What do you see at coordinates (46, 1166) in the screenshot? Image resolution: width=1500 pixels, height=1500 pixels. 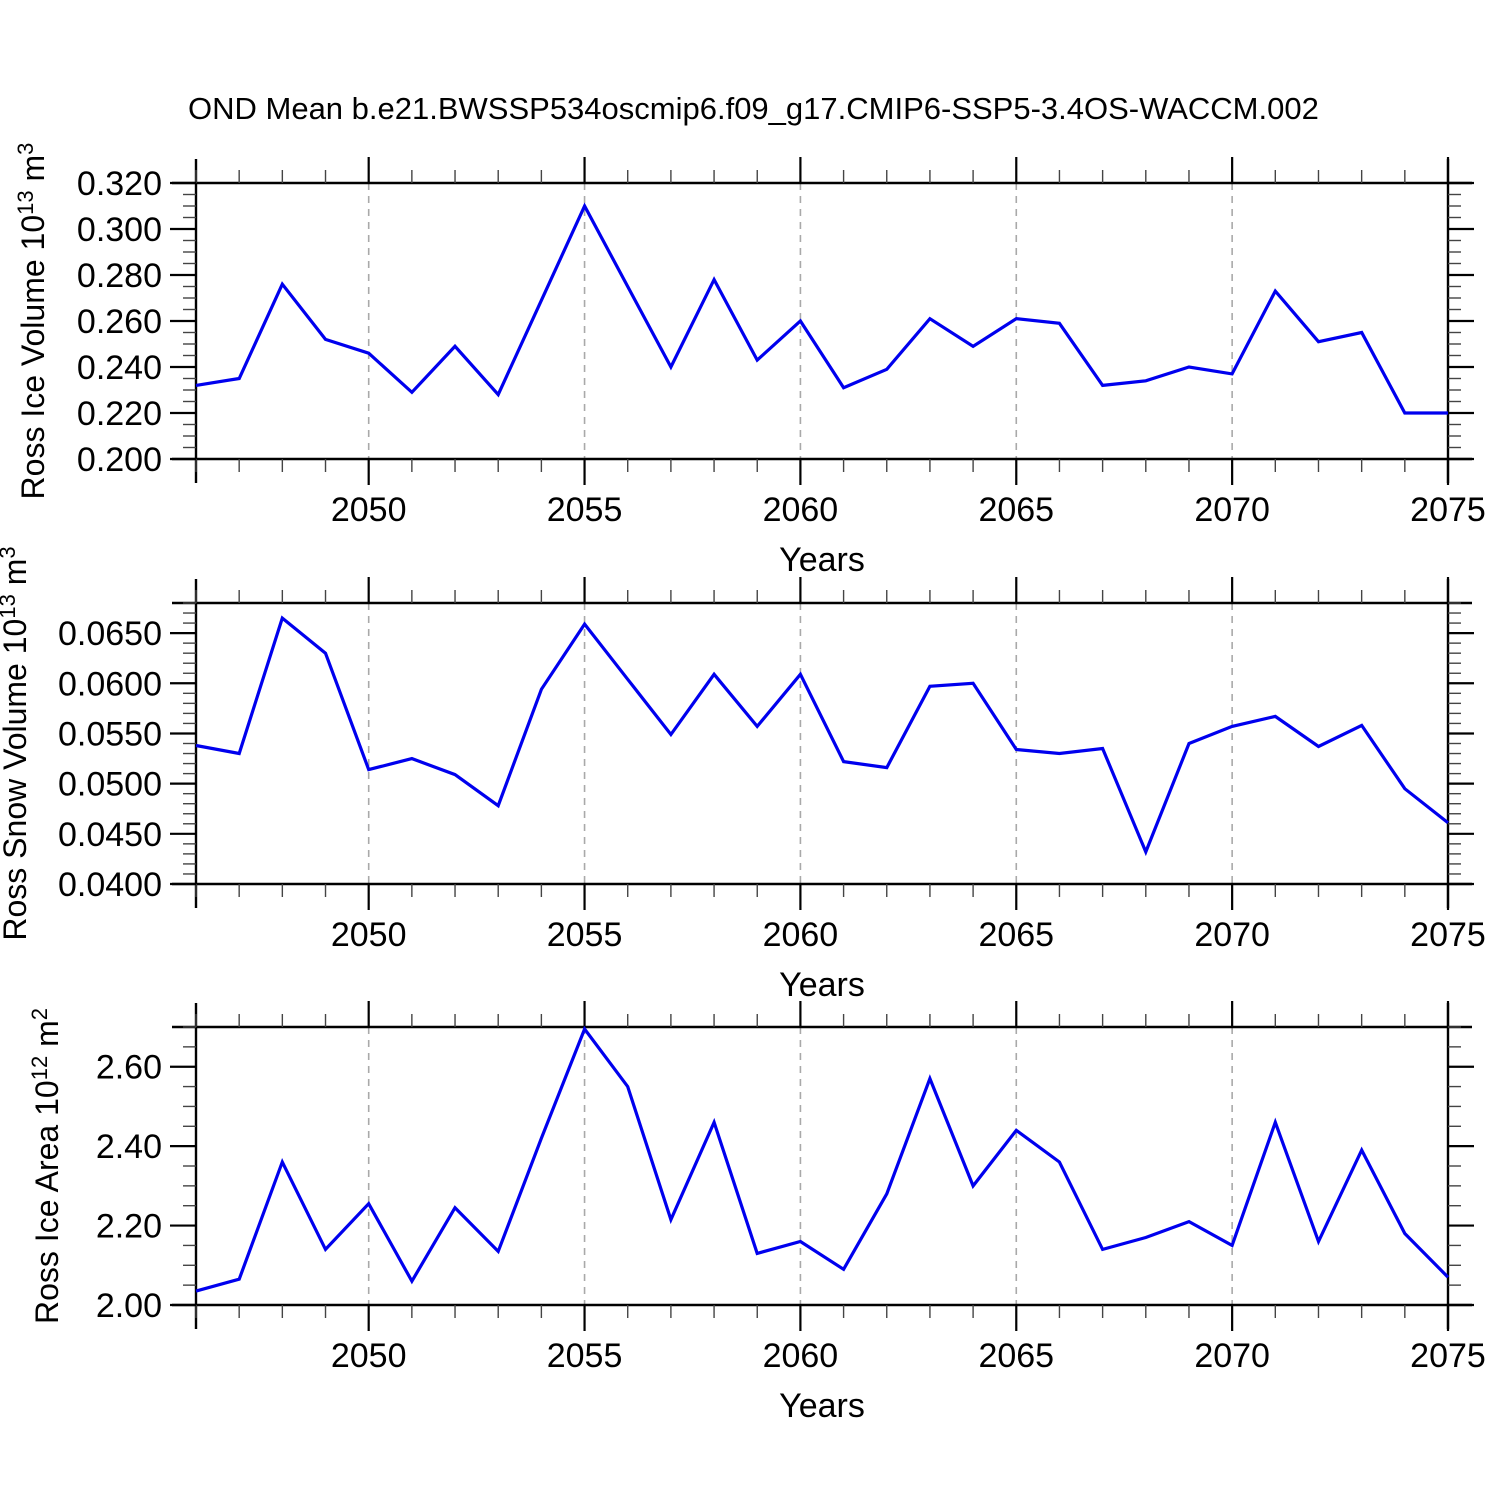 I see `y-axis-title: Ross Ice Area 1012 m2` at bounding box center [46, 1166].